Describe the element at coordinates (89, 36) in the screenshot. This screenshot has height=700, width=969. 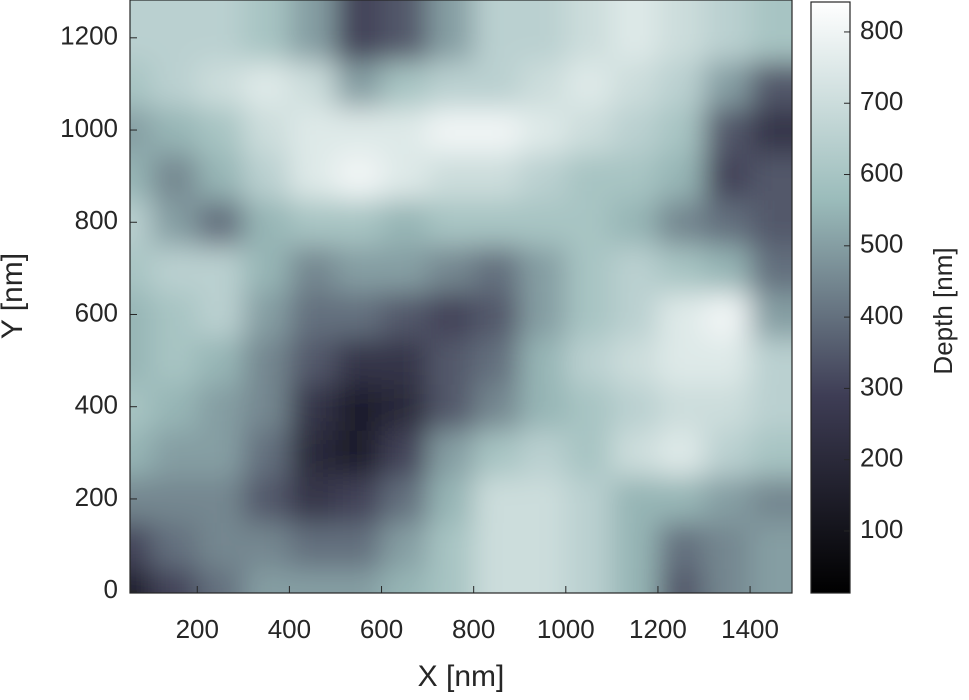
I see `y-tick-label: 1200` at that location.